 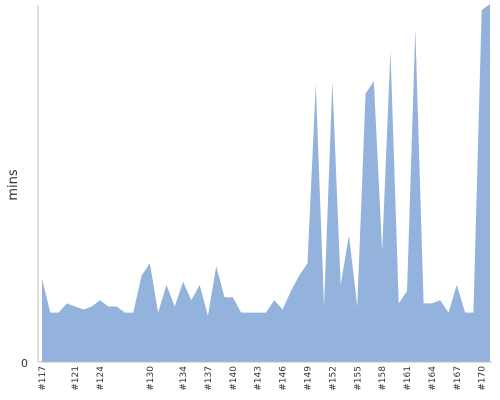 I want to click on y-axis-label: mins, so click(x=13, y=185).